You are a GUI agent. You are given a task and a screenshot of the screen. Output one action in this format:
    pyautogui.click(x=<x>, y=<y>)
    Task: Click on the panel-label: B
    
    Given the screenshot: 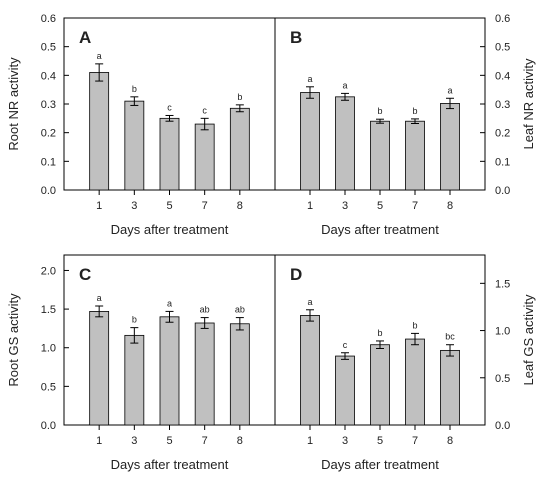 What is the action you would take?
    pyautogui.click(x=296, y=37)
    